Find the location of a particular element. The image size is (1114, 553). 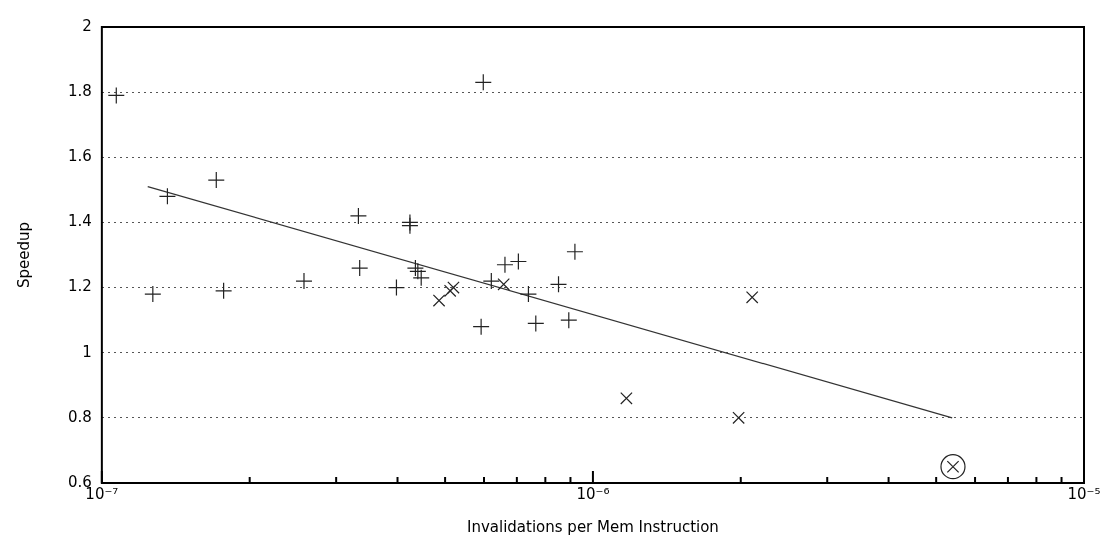

x-axis-title: Invalidations per Mem Instruction is located at coordinates (592, 526).